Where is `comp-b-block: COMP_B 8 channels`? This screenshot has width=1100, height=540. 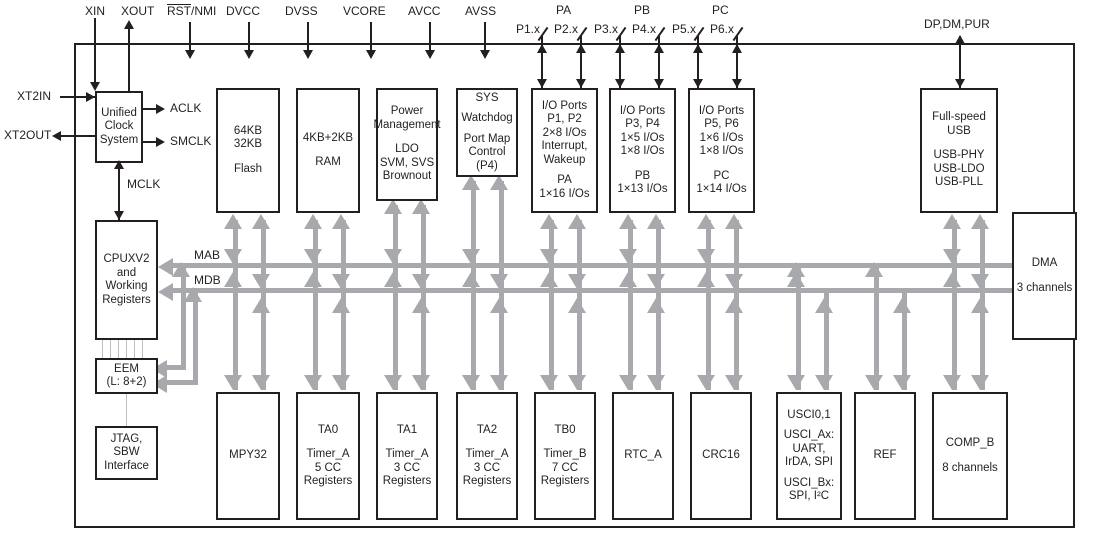 comp-b-block: COMP_B 8 channels is located at coordinates (970, 456).